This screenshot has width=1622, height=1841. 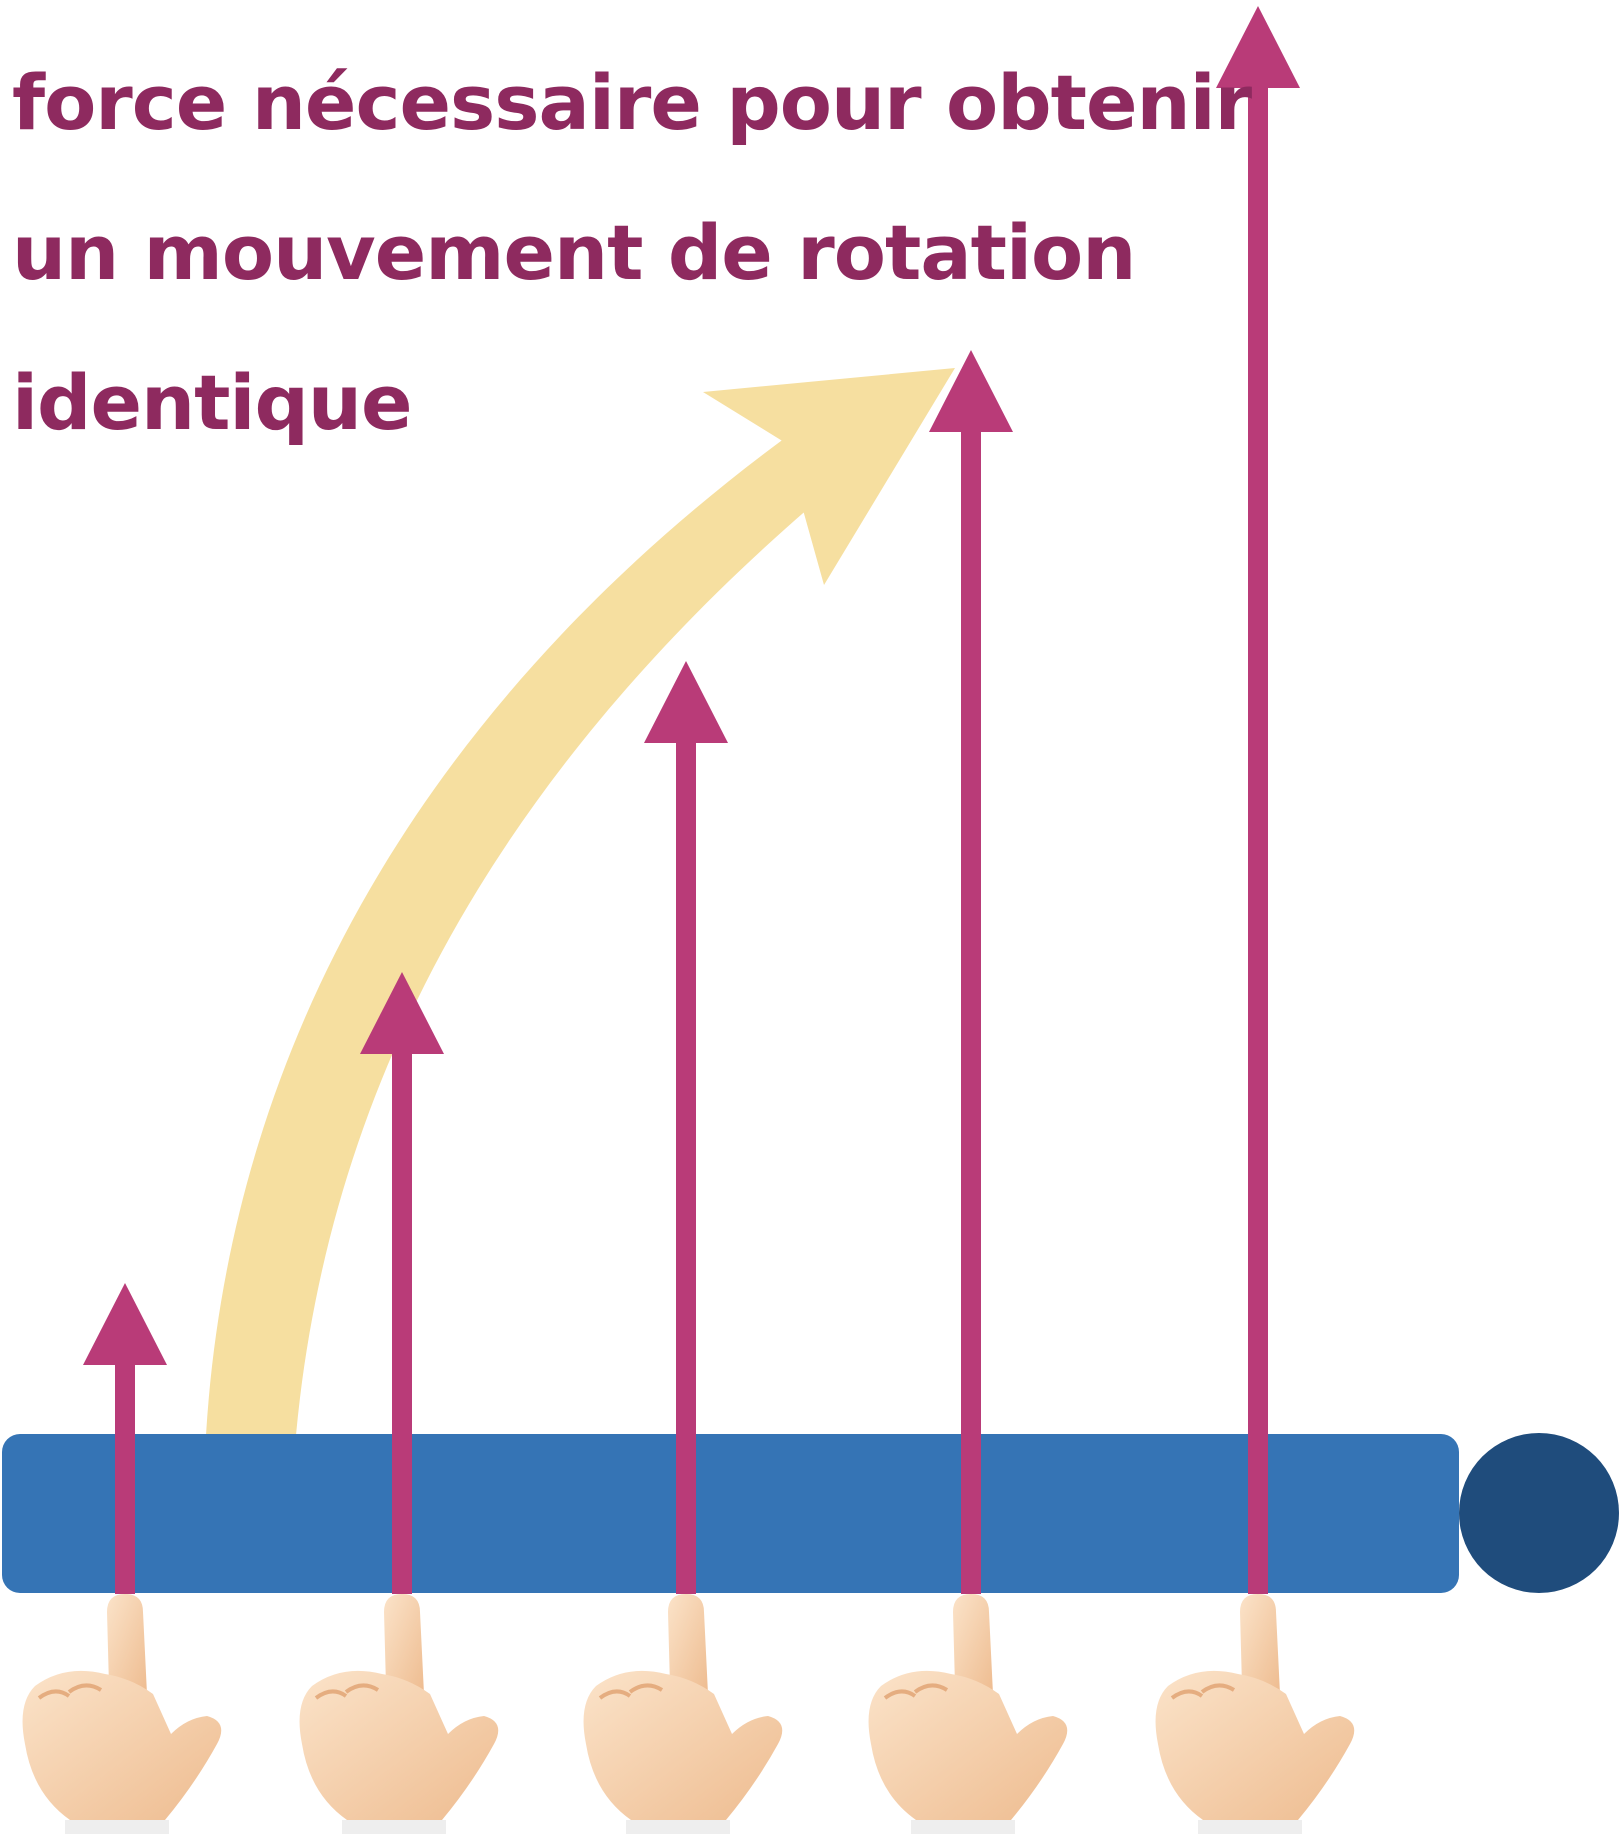 What do you see at coordinates (574, 252) in the screenshot?
I see `caption-line-2: un mouvement de rotation` at bounding box center [574, 252].